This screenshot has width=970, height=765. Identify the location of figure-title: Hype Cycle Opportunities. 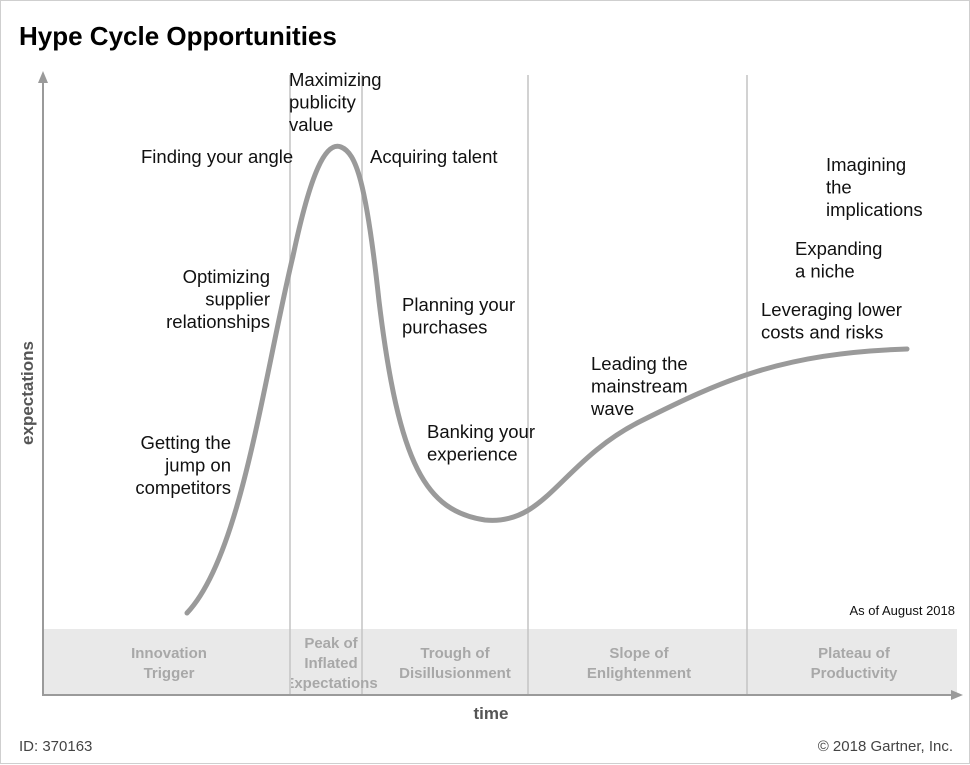
(178, 36).